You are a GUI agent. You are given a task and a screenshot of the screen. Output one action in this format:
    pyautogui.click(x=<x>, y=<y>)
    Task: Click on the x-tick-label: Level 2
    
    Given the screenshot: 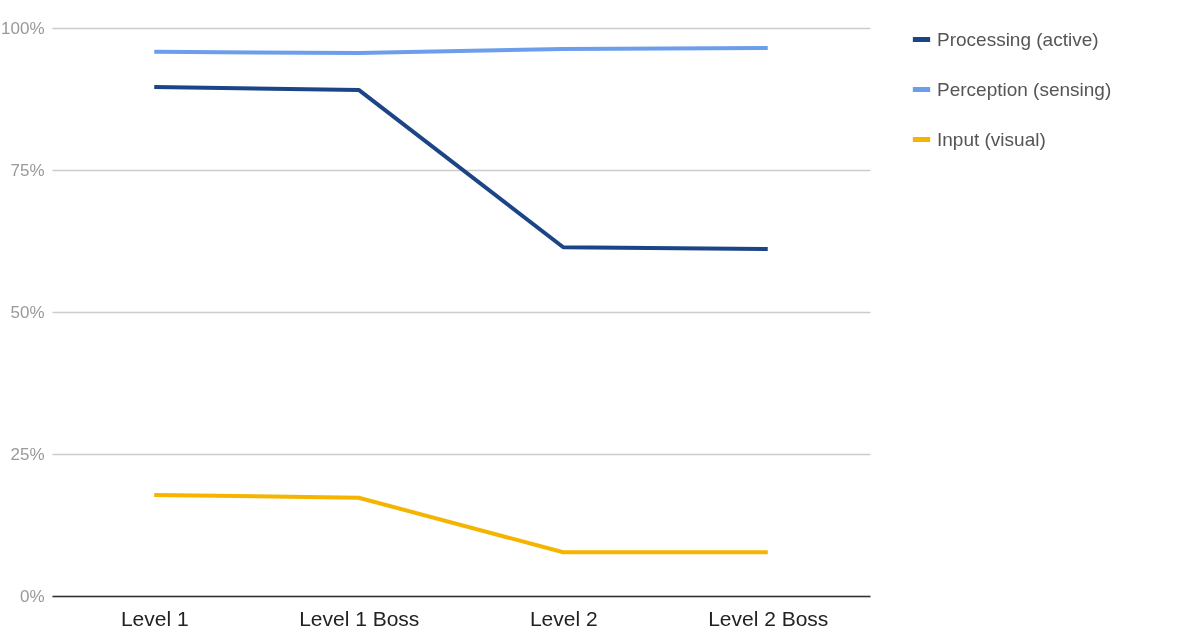 What is the action you would take?
    pyautogui.click(x=563, y=617)
    